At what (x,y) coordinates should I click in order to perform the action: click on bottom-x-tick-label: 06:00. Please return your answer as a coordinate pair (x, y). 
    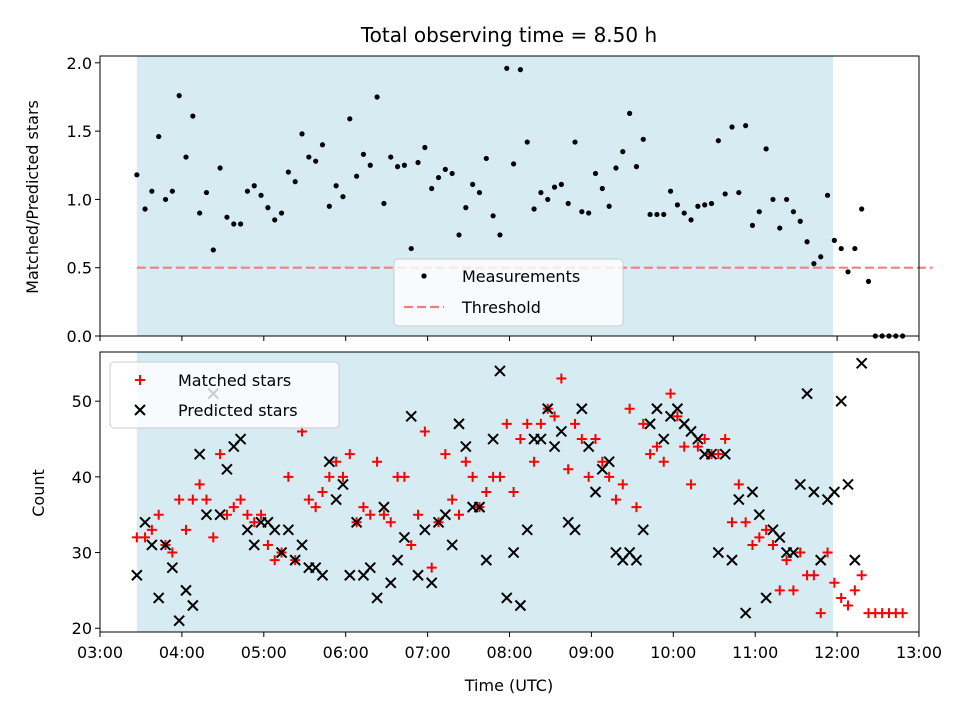
    Looking at the image, I should click on (346, 652).